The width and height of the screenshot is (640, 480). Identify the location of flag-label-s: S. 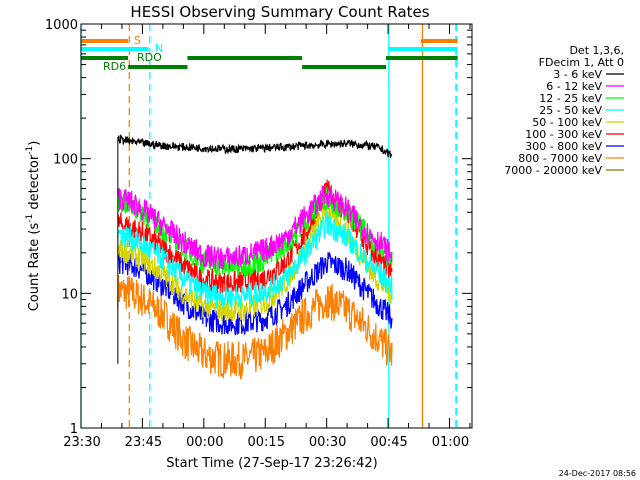
(137, 40).